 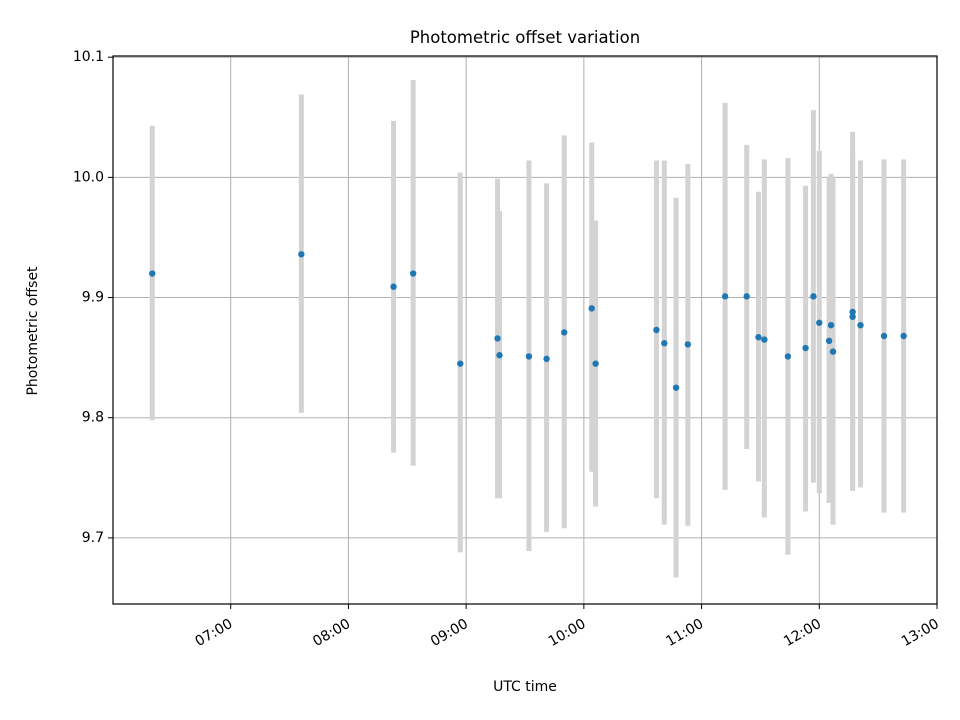 What do you see at coordinates (525, 37) in the screenshot?
I see `chart-title: Photometric offset variation` at bounding box center [525, 37].